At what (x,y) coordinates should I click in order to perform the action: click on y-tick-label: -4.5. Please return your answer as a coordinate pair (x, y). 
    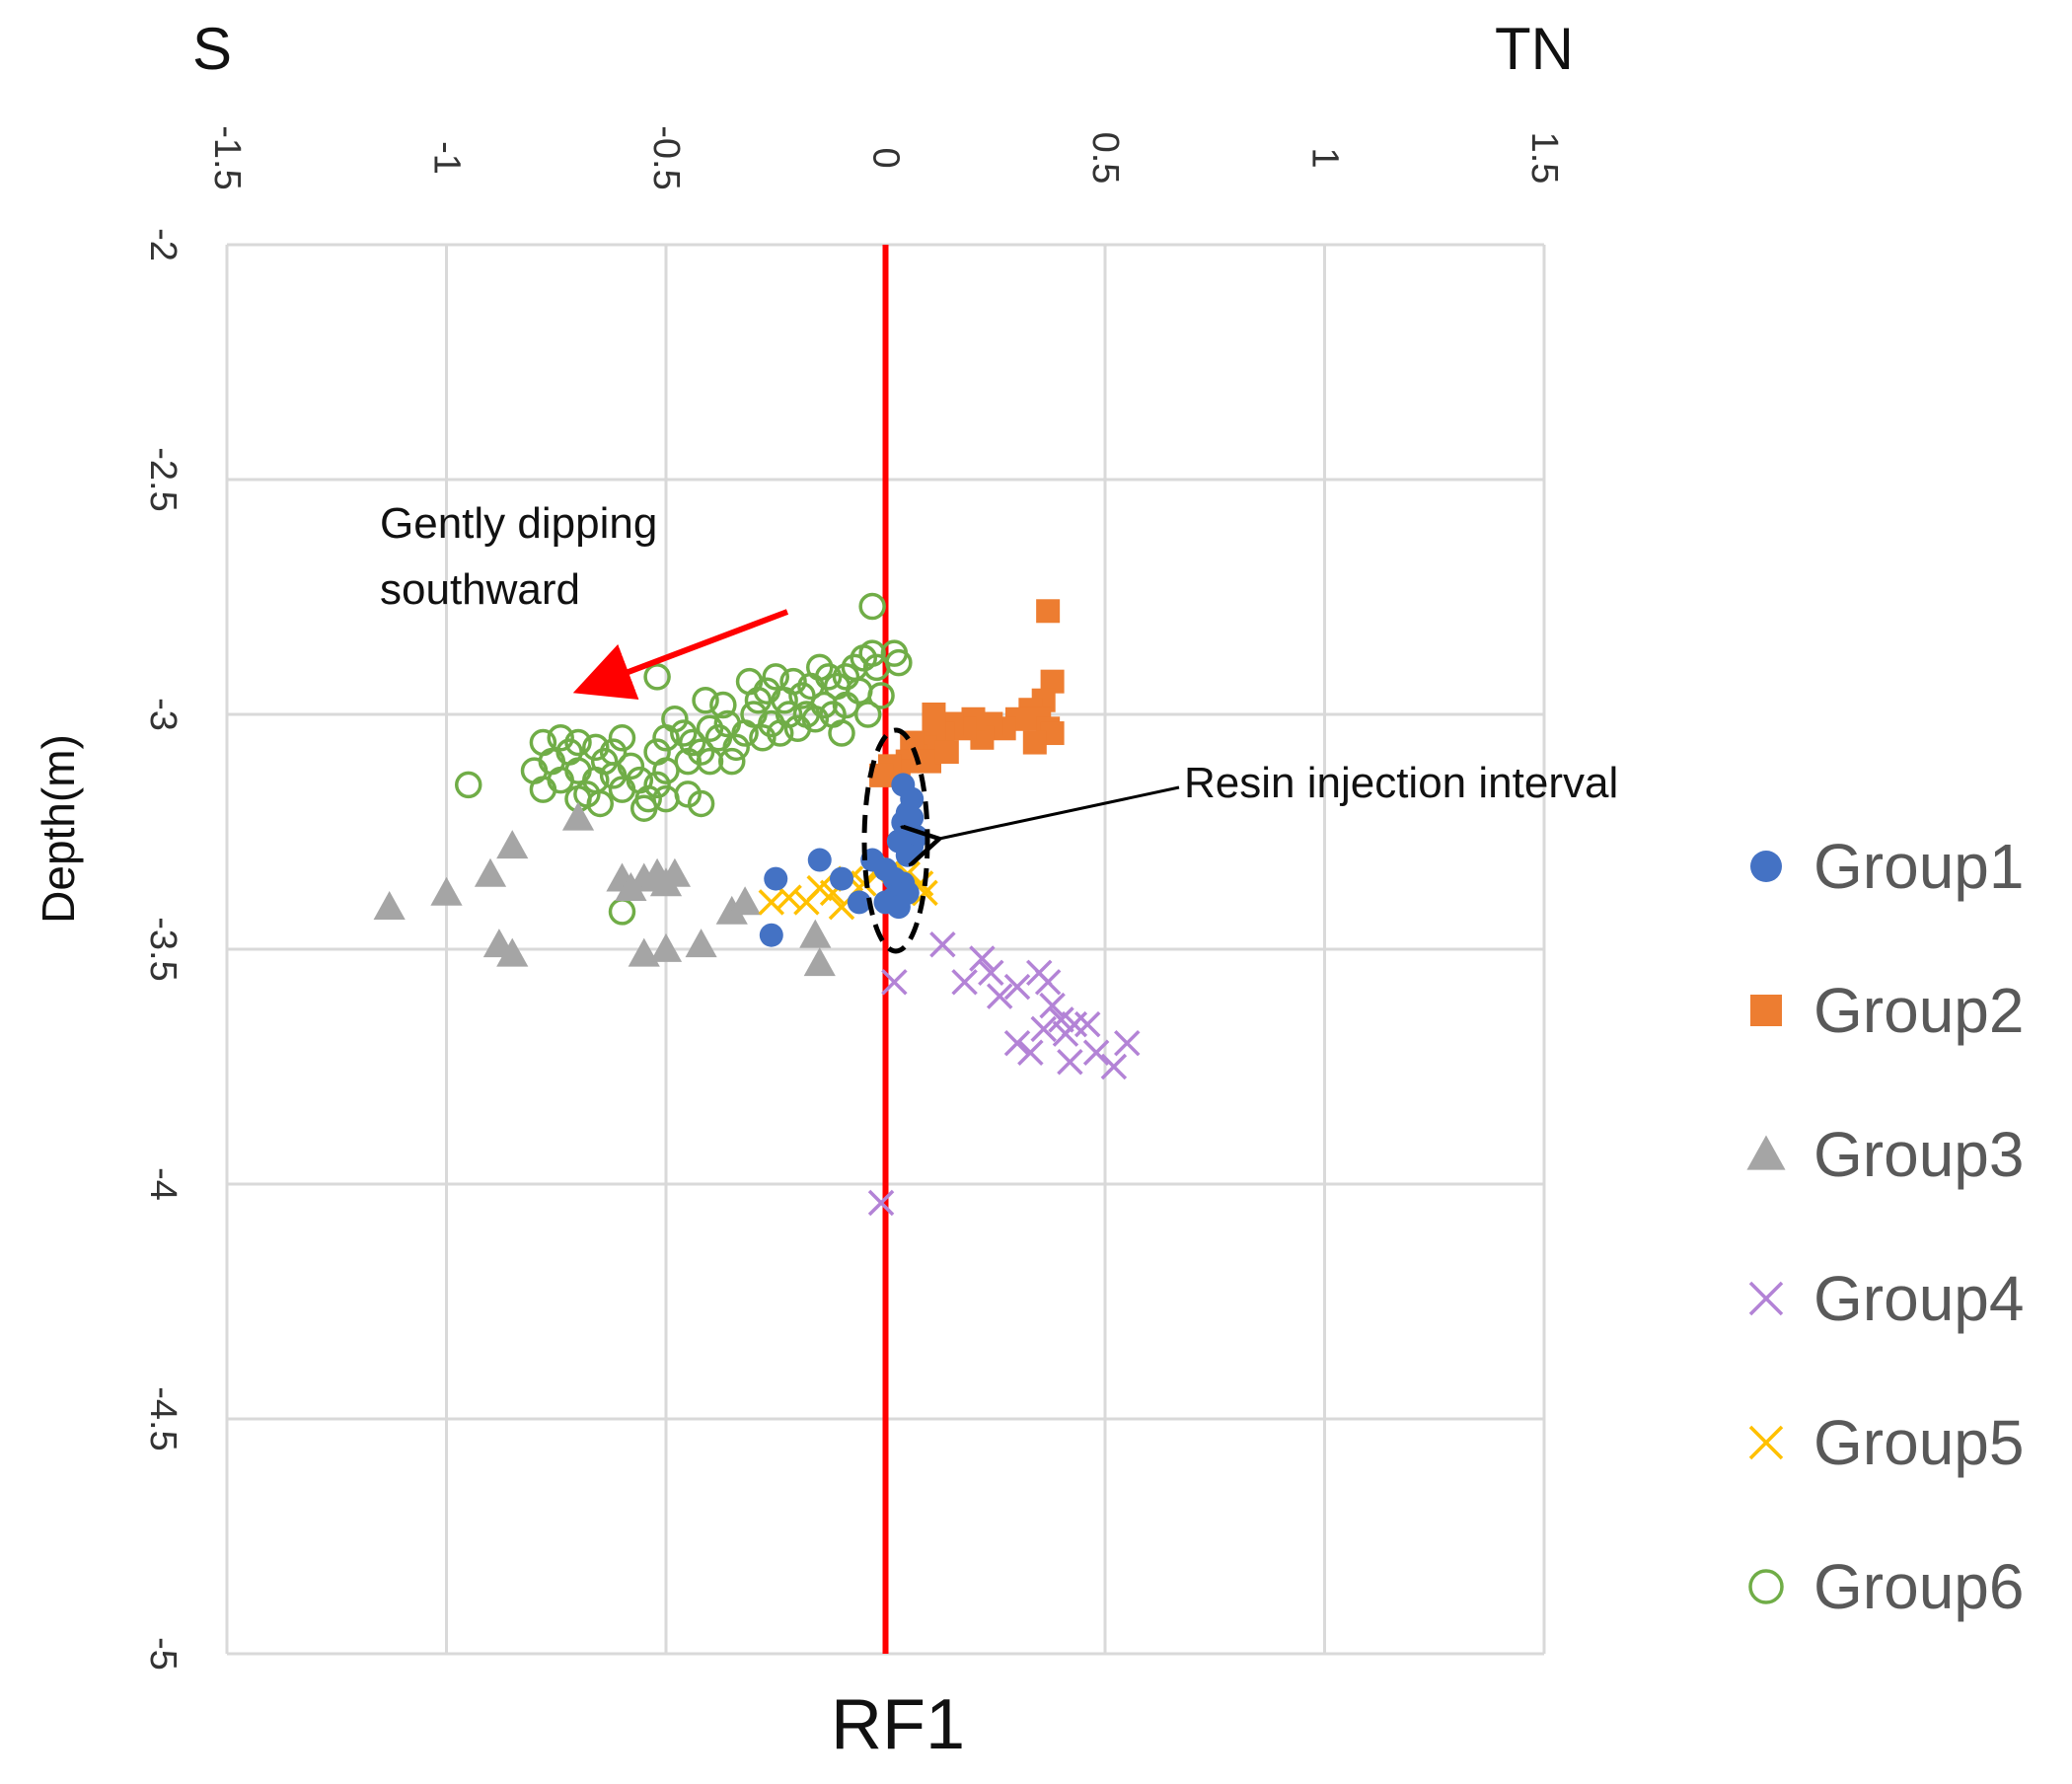
    Looking at the image, I should click on (163, 1418).